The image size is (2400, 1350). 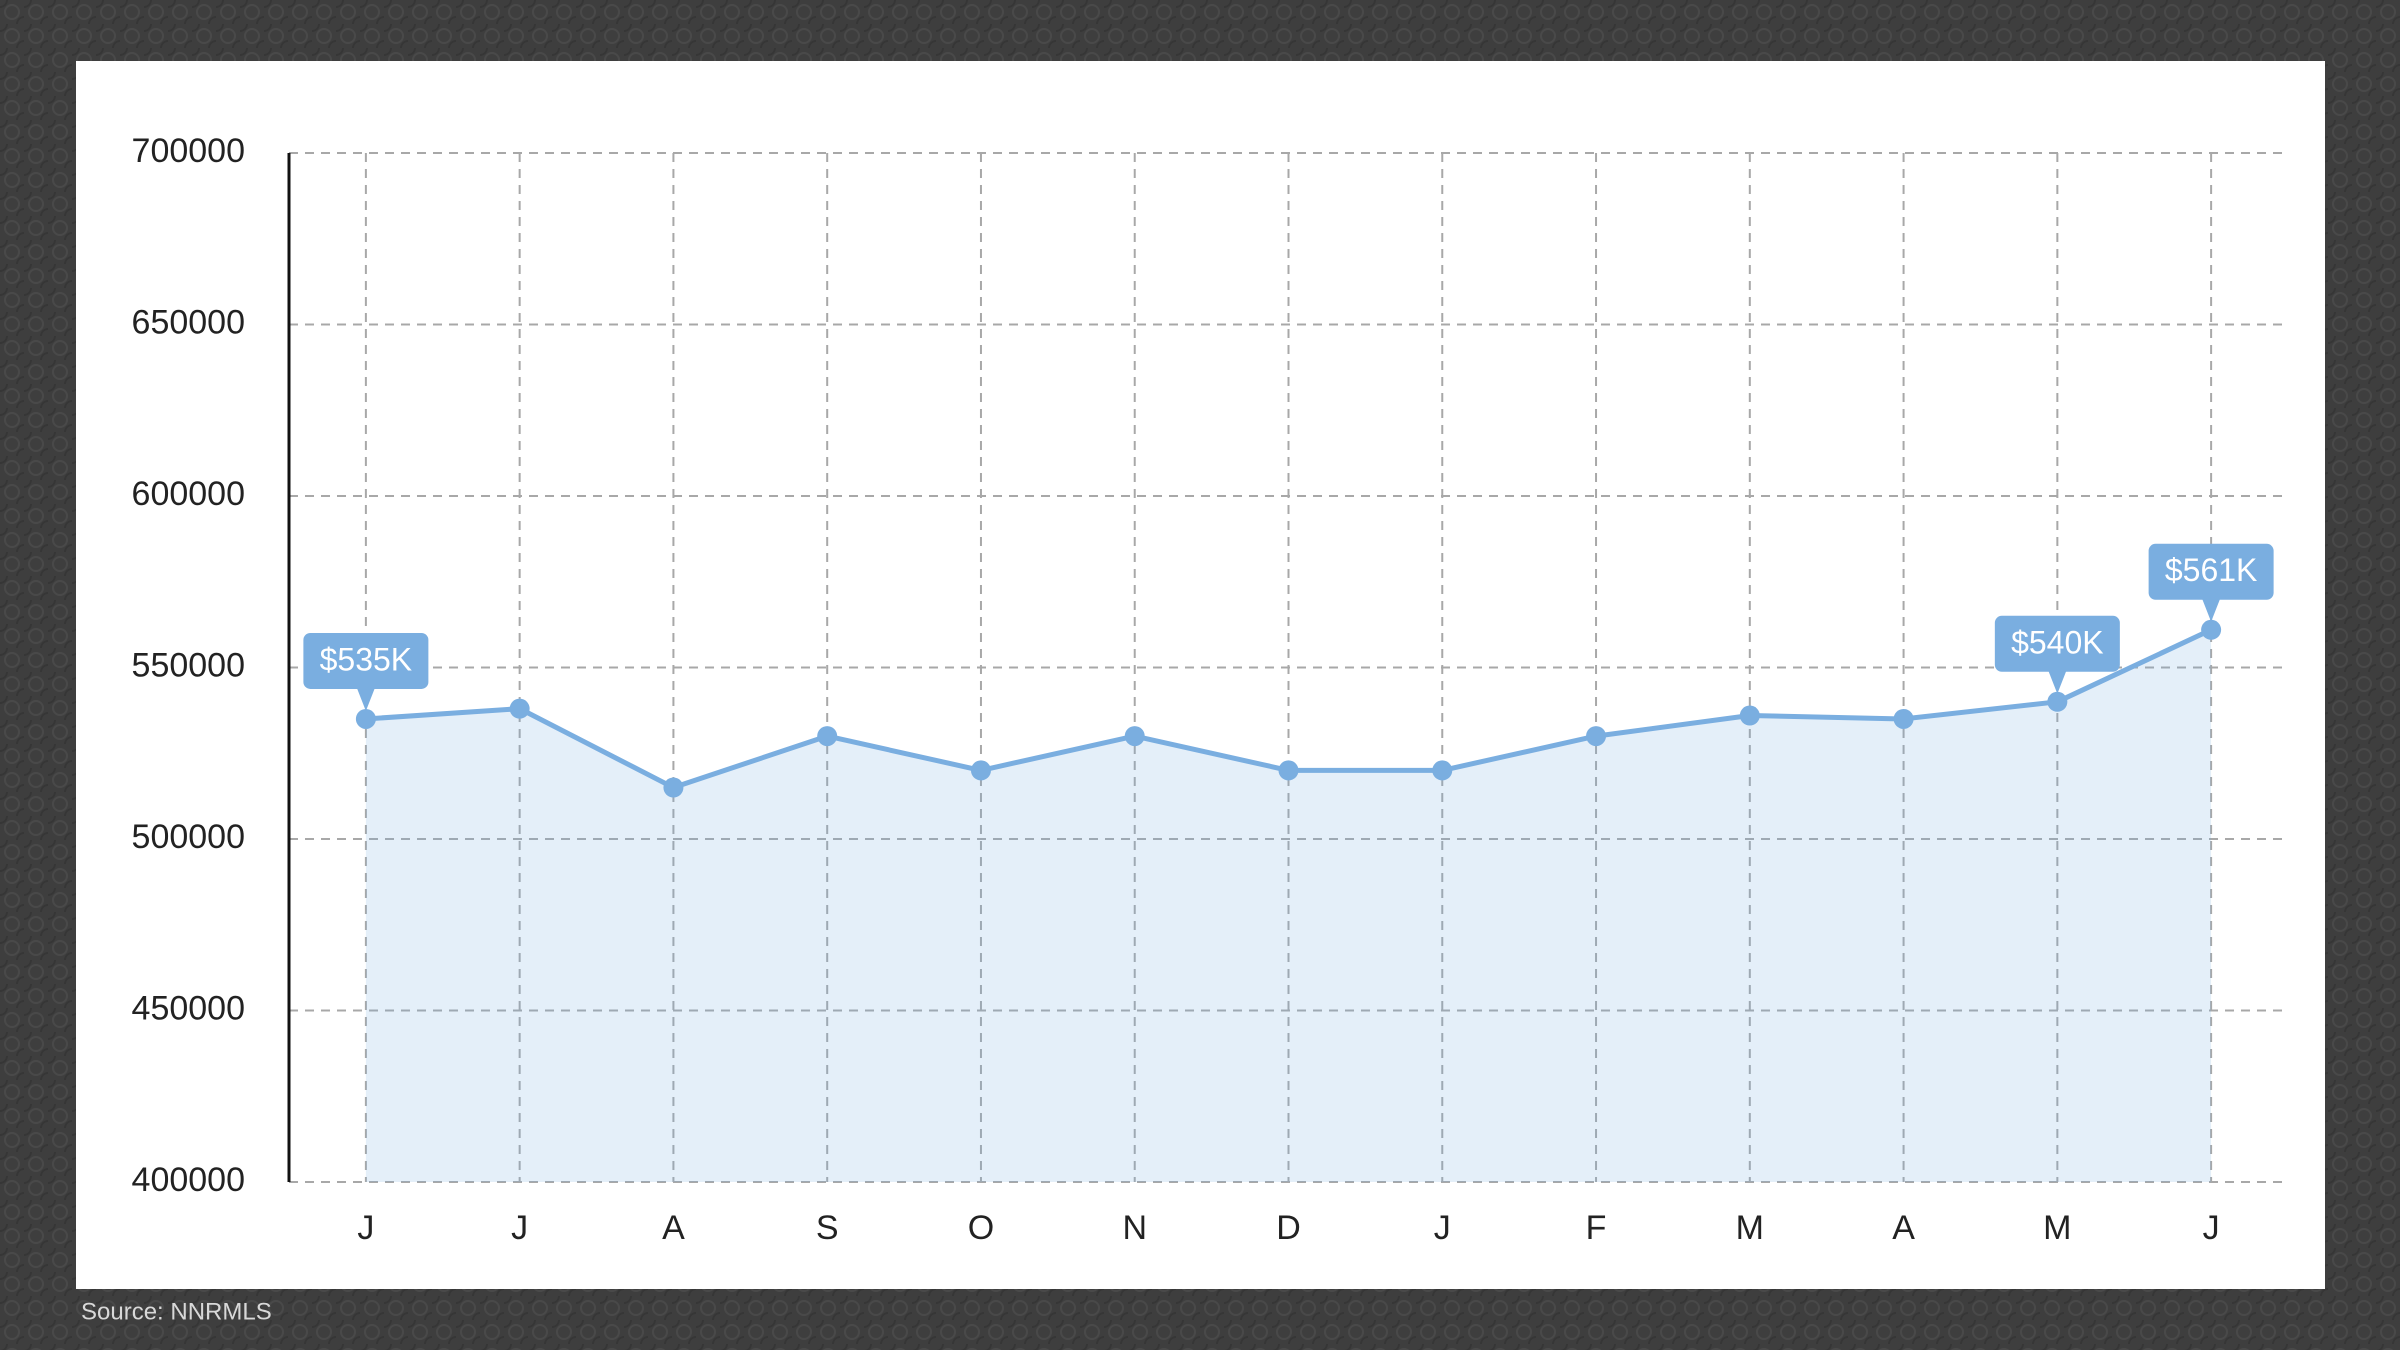 I want to click on value-label: $561K, so click(x=2211, y=570).